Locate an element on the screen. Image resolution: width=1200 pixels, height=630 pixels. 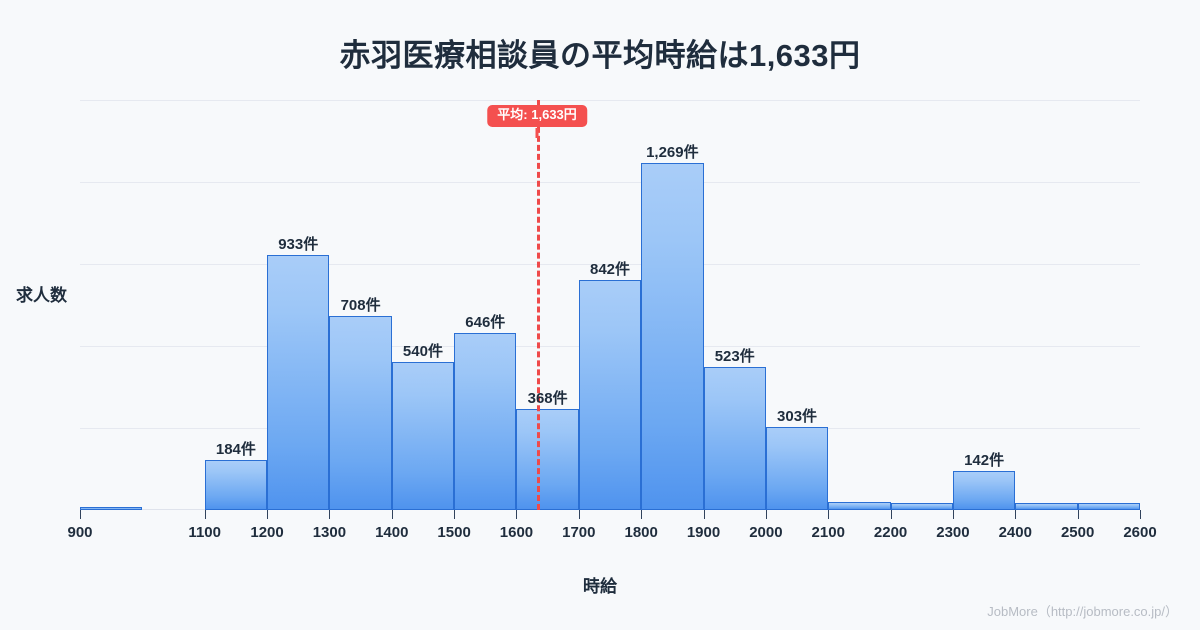
bar-value-label: 368件 is located at coordinates (547, 399).